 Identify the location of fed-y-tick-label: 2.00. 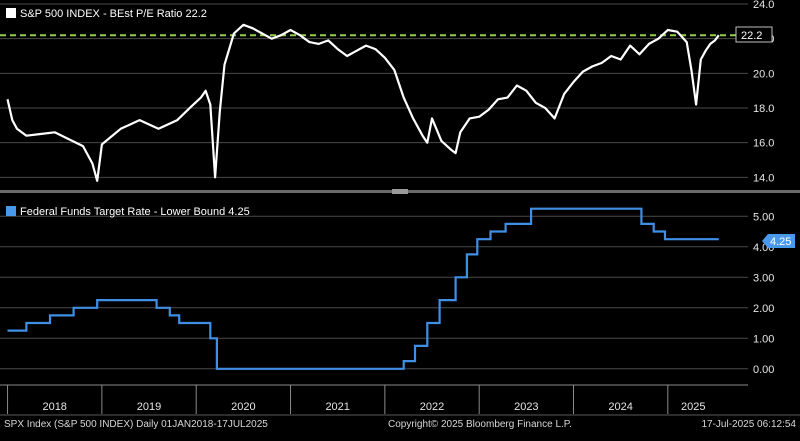
(763, 309).